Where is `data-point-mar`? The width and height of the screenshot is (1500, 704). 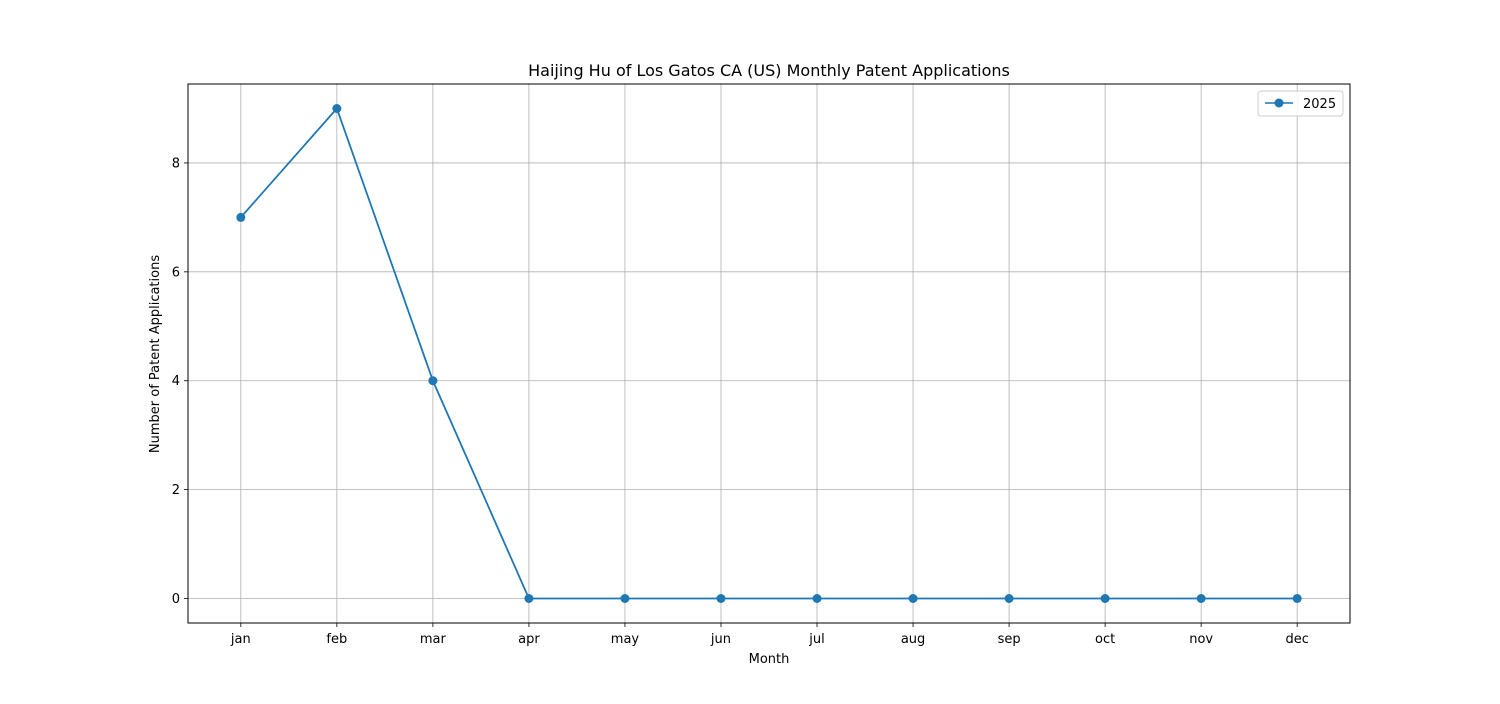 data-point-mar is located at coordinates (432, 380).